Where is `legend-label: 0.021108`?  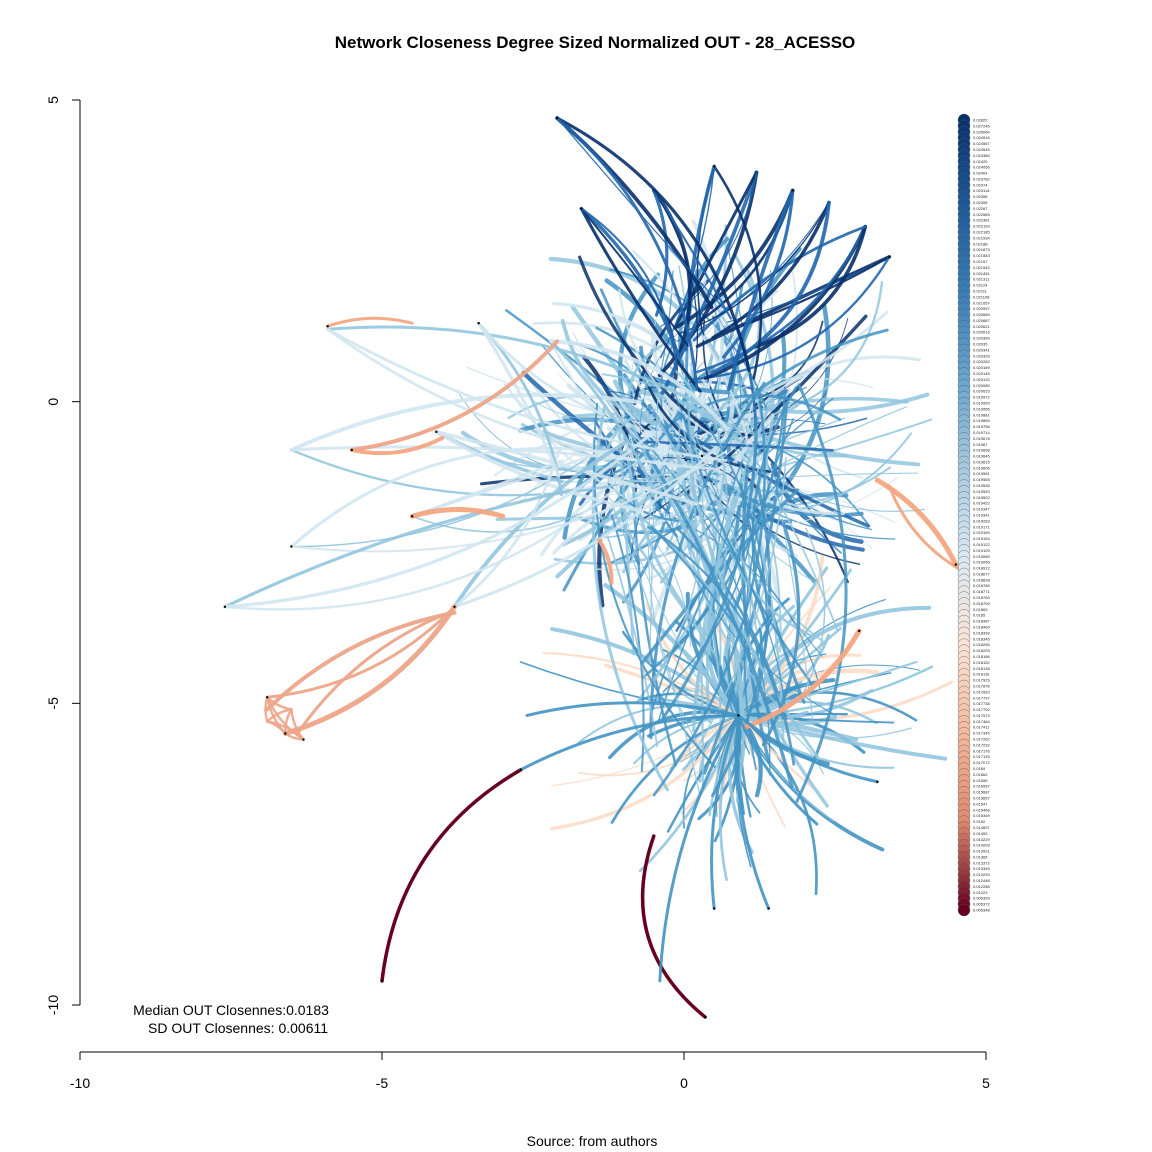
legend-label: 0.021108 is located at coordinates (981, 296).